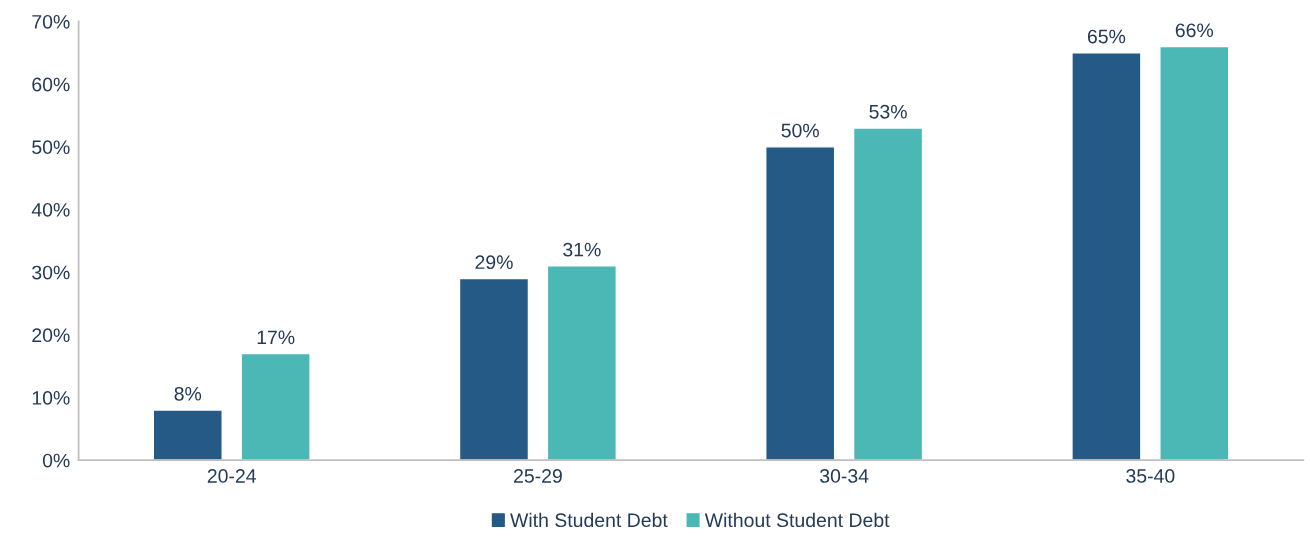 This screenshot has height=537, width=1310. I want to click on x-tick-label: 20-24, so click(232, 476).